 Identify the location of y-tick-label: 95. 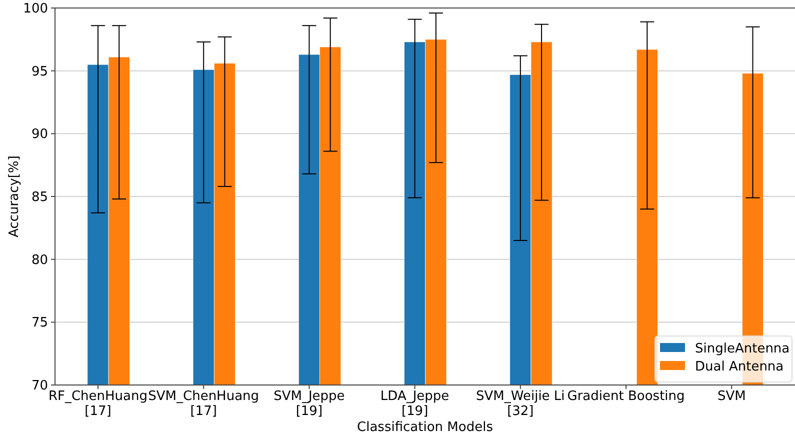
(39, 72).